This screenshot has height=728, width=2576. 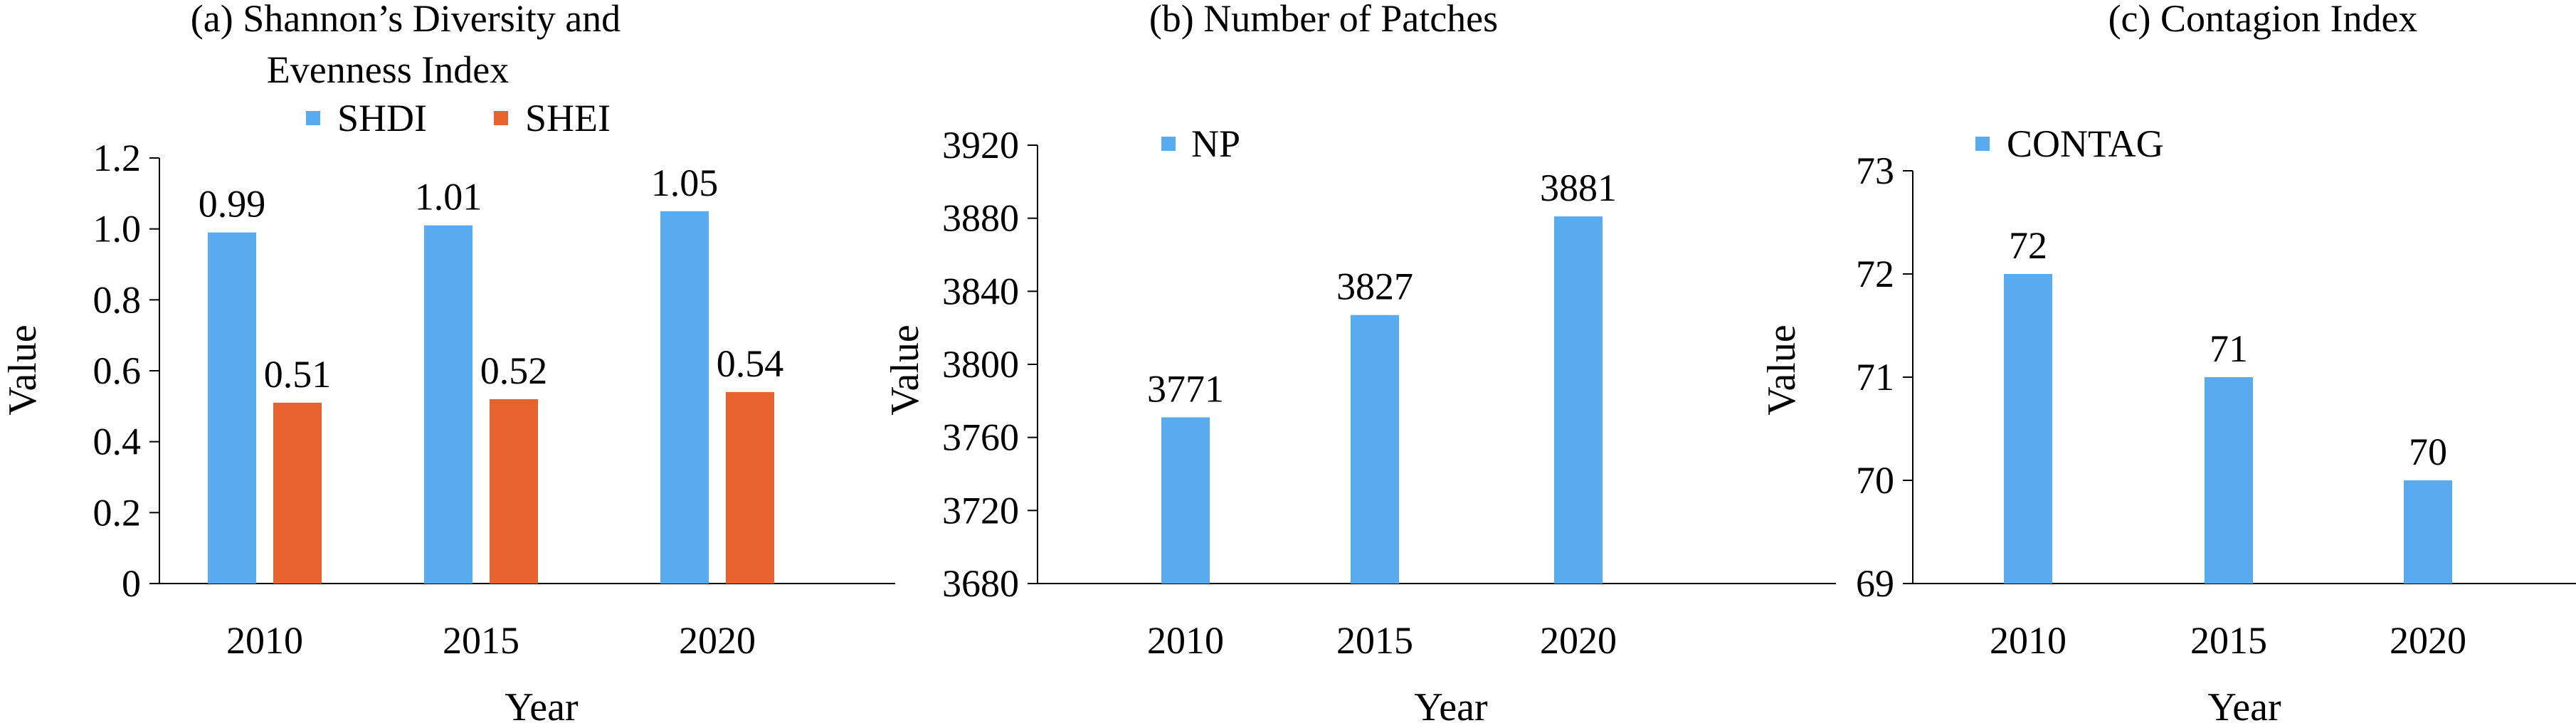 I want to click on chart-title: (a) Shannon’s Diversity and, so click(x=406, y=20).